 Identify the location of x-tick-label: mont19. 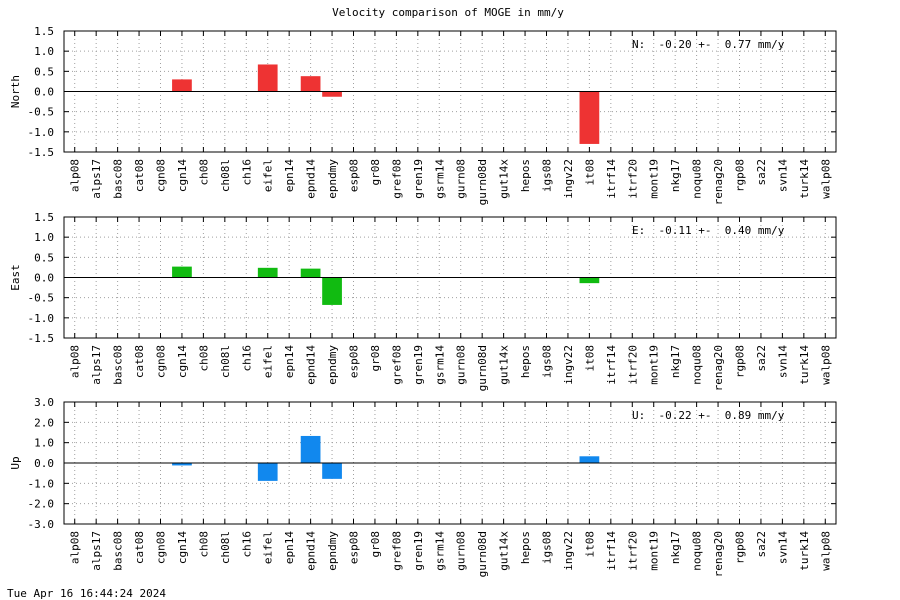
(654, 551).